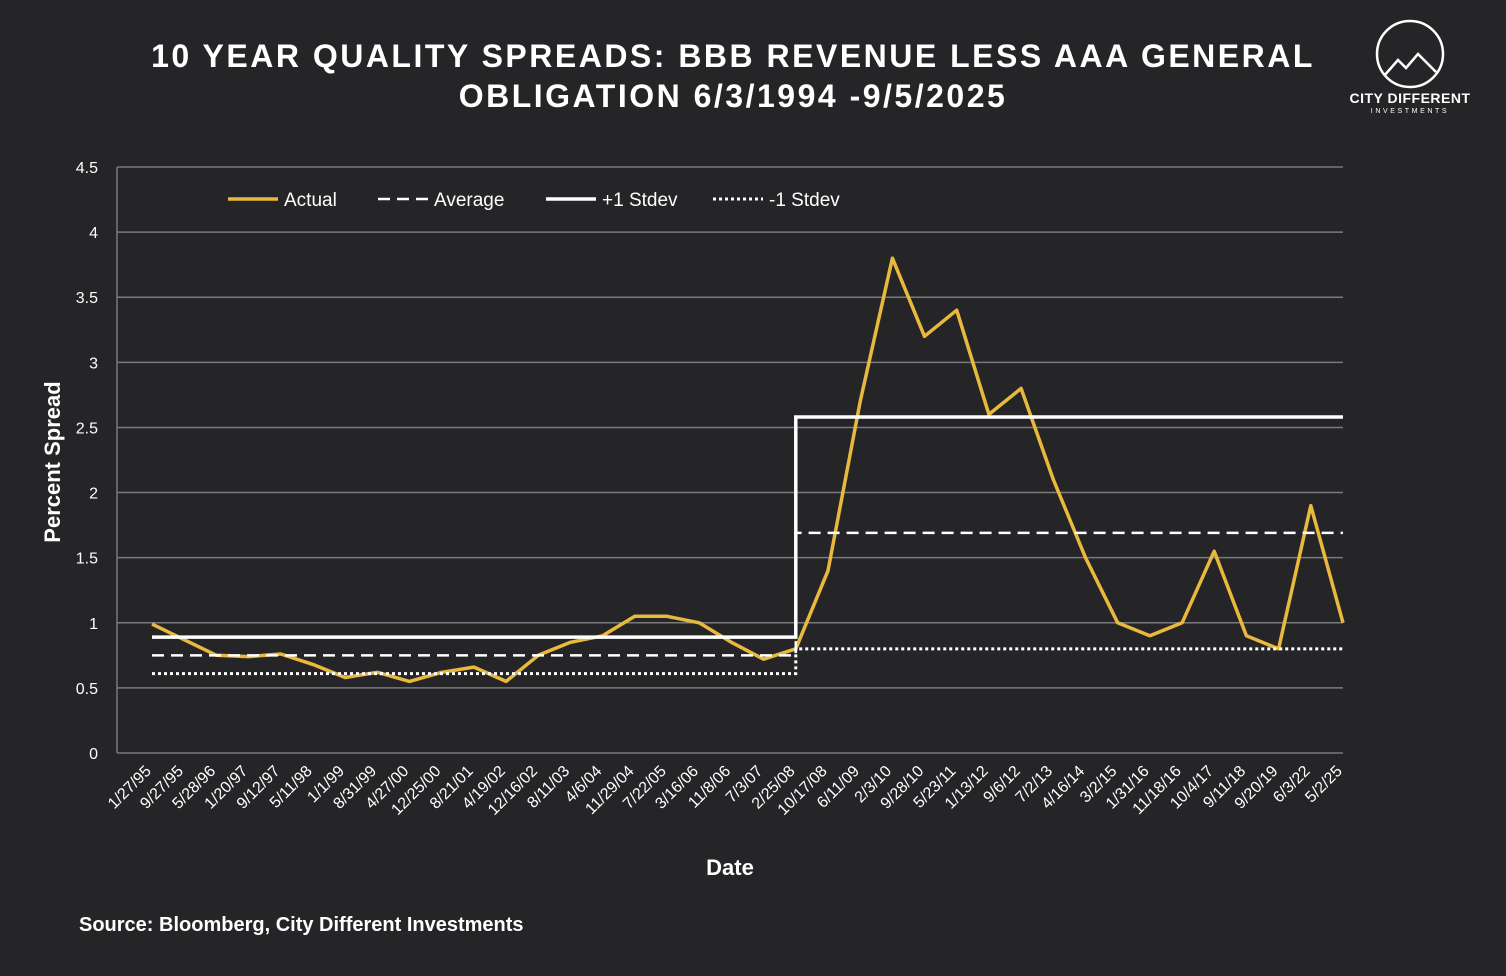  What do you see at coordinates (87, 428) in the screenshot?
I see `y-tick-label: 2.5` at bounding box center [87, 428].